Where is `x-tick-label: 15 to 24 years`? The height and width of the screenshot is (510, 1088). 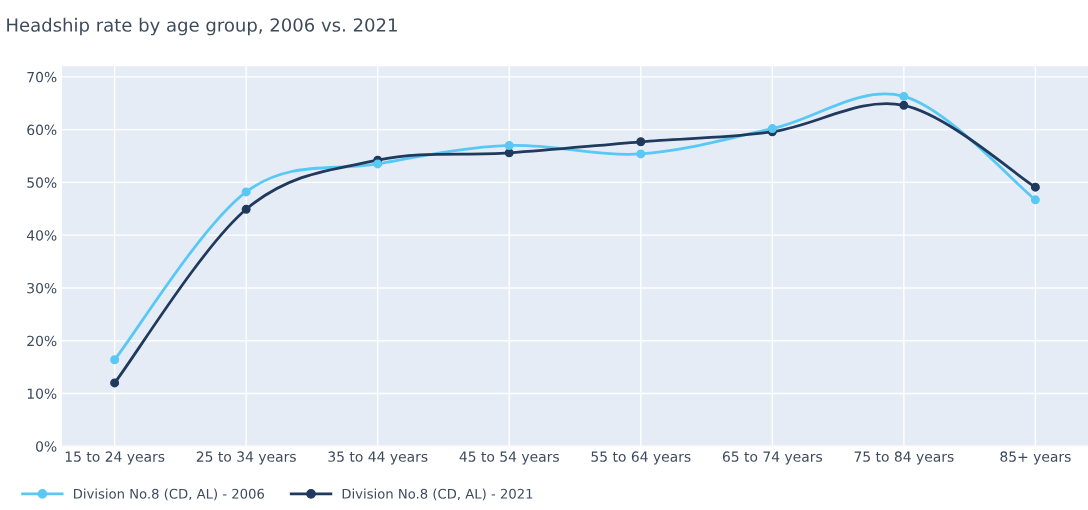 x-tick-label: 15 to 24 years is located at coordinates (115, 458).